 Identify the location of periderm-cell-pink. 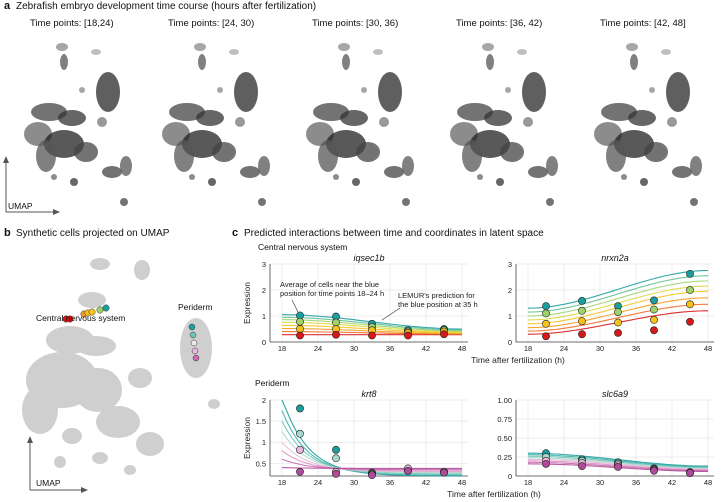
(195, 351).